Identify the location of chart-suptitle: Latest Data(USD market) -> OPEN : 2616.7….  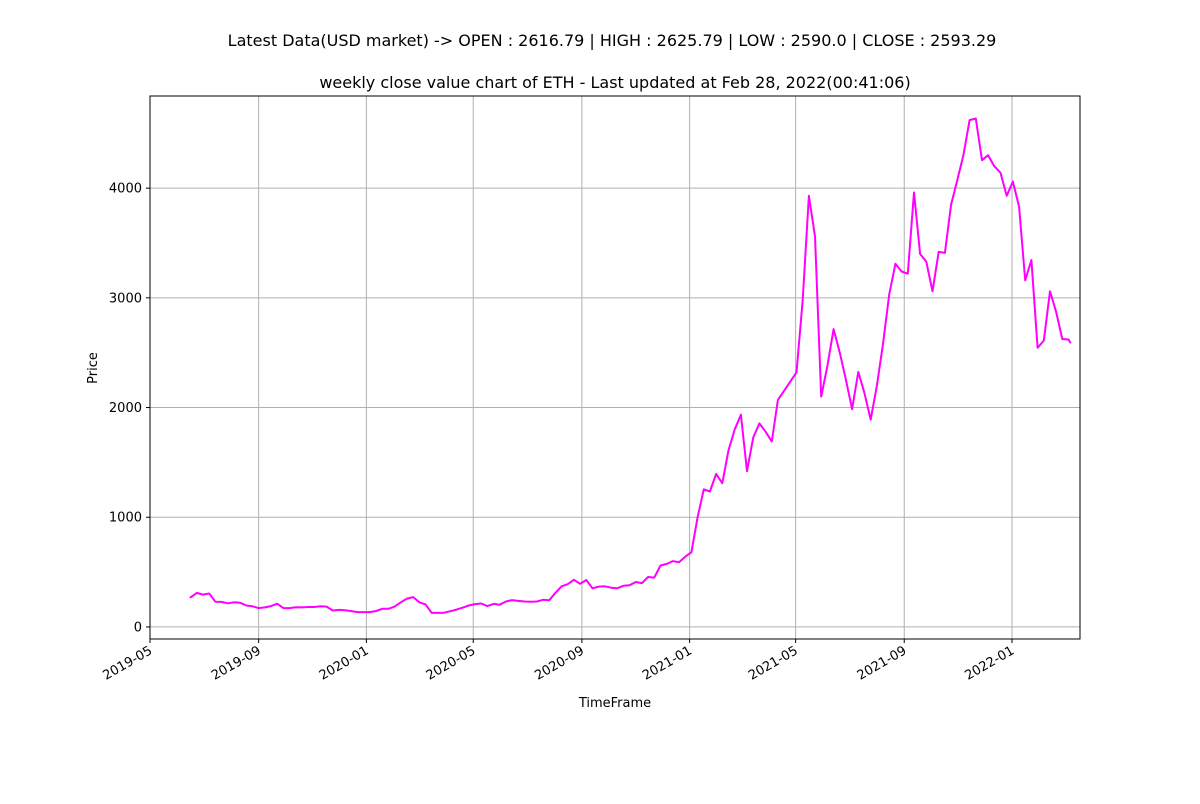
(612, 40).